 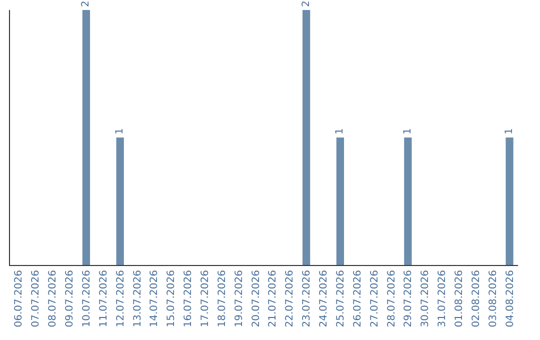 I want to click on x-tick-label: 11.07.2026, so click(x=104, y=299).